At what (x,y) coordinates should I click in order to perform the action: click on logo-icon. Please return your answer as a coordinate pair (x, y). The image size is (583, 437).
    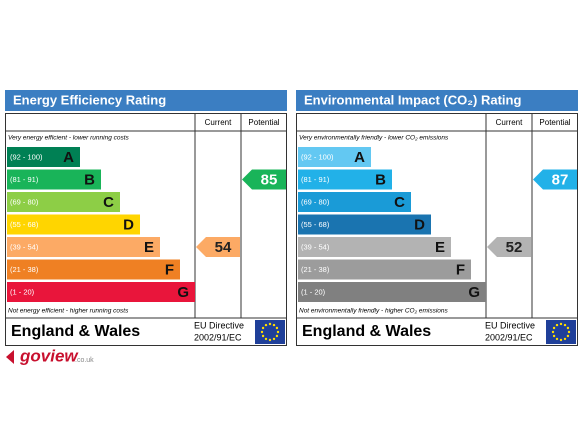
    Looking at the image, I should click on (10, 357).